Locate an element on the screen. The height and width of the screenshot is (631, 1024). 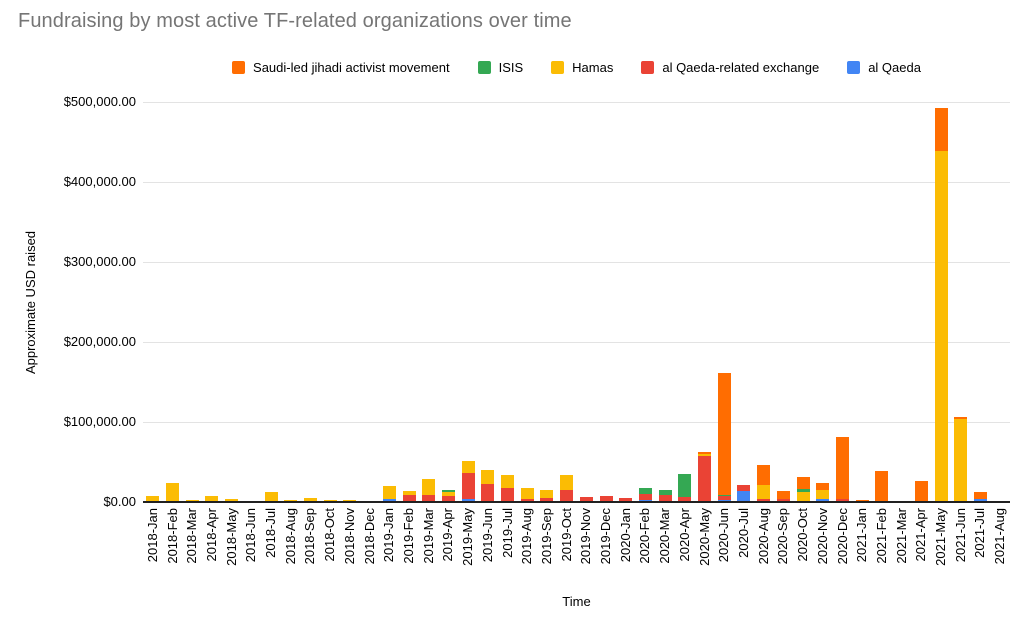
y-axis-title: Approximate USD raised is located at coordinates (31, 302).